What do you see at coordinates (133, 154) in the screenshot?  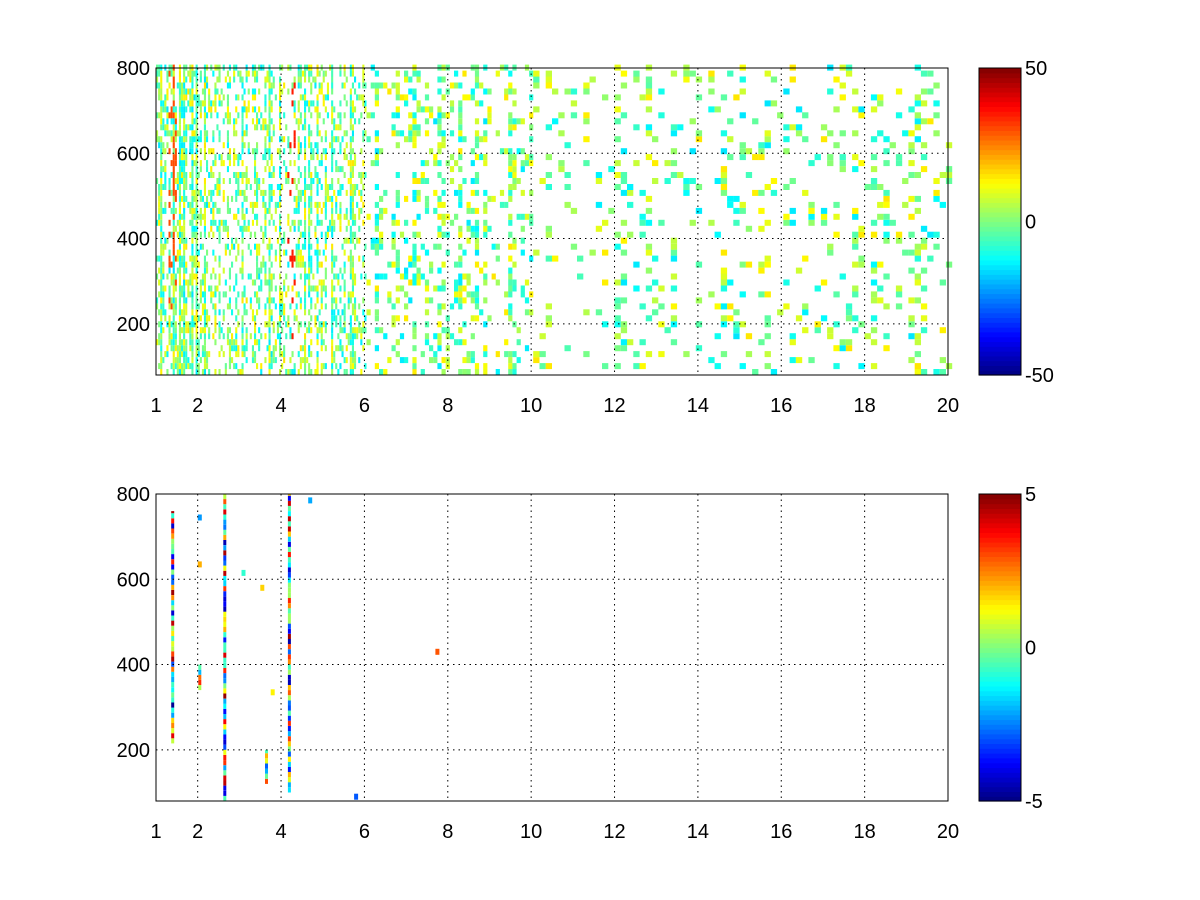 I see `top-y-tick-label: 600` at bounding box center [133, 154].